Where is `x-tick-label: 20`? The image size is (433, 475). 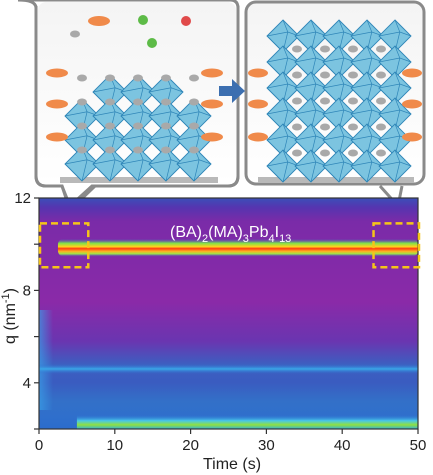
x-tick-label: 20 is located at coordinates (190, 445).